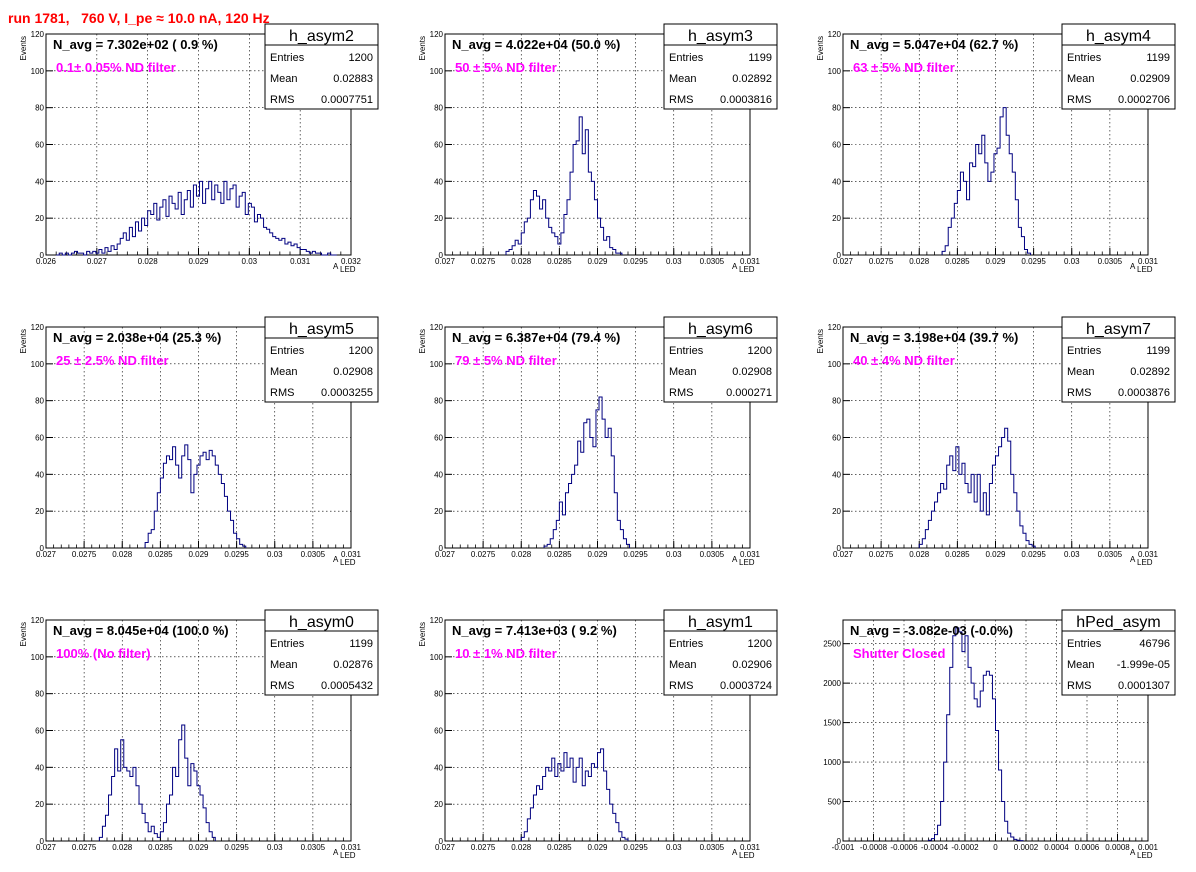 This screenshot has height=872, width=1196. Describe the element at coordinates (1150, 79) in the screenshot. I see `stats-mean-value: 0.02909` at that location.